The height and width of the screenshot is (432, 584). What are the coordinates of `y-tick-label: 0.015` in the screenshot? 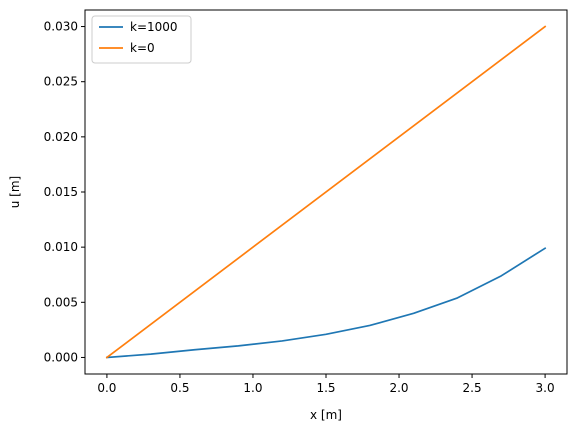 It's located at (61, 192).